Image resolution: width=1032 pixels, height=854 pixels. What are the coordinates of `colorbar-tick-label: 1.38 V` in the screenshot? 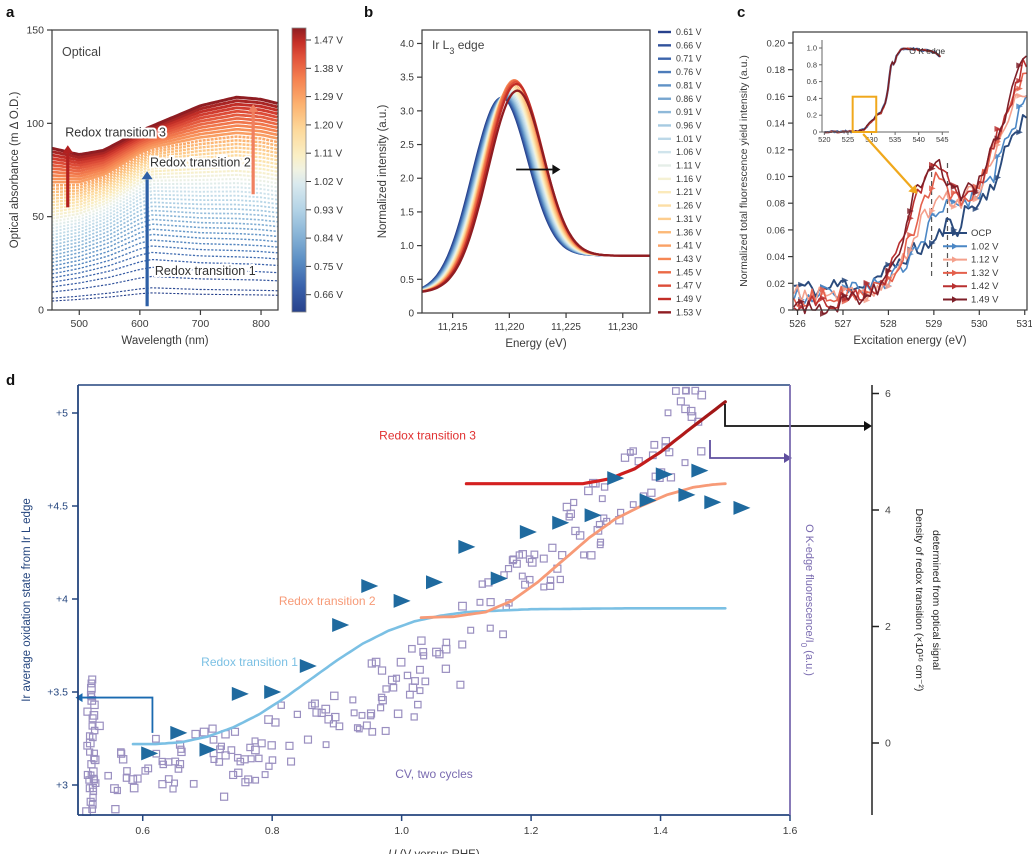 It's located at (328, 69).